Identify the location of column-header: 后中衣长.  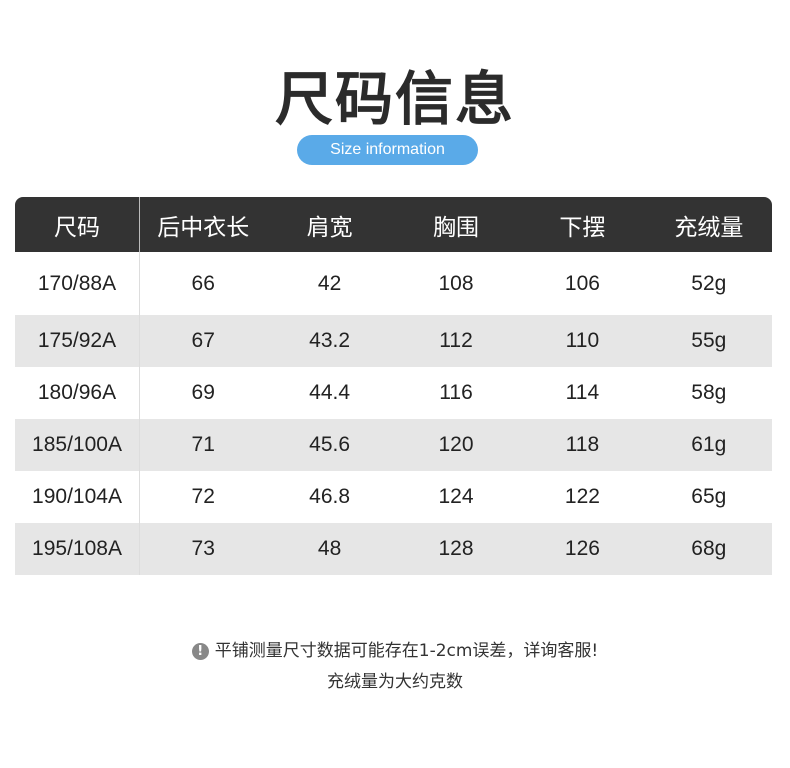
(203, 227).